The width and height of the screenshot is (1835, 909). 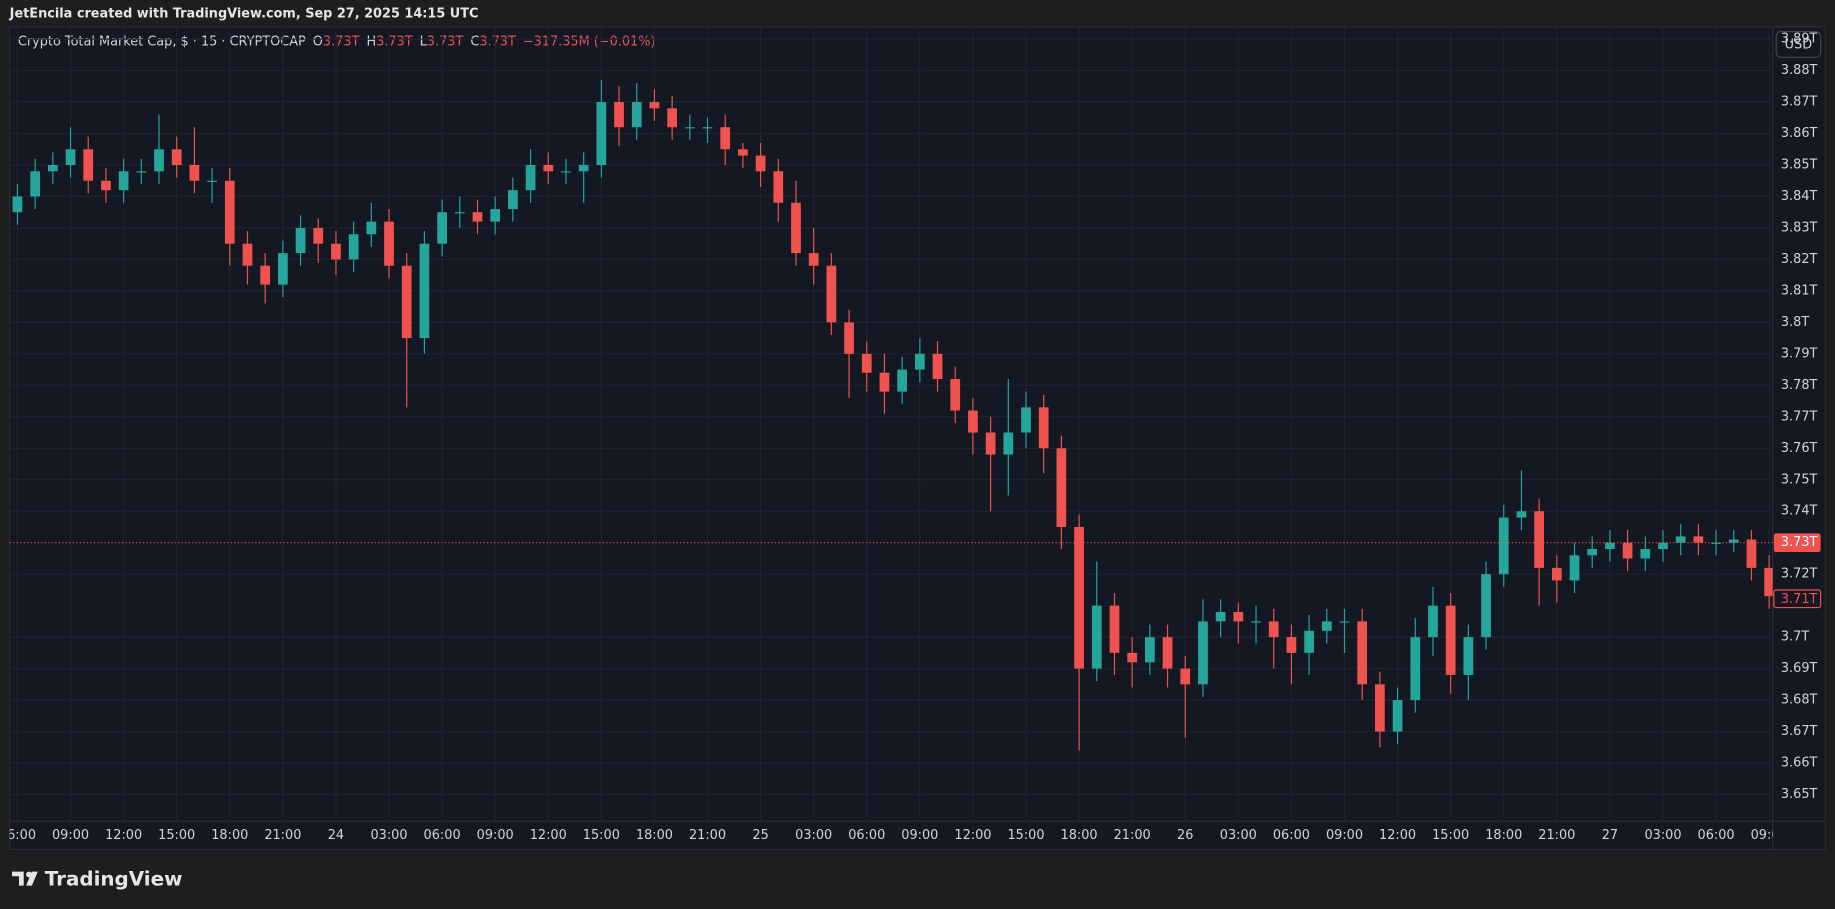 I want to click on currency: USD, so click(x=1799, y=45).